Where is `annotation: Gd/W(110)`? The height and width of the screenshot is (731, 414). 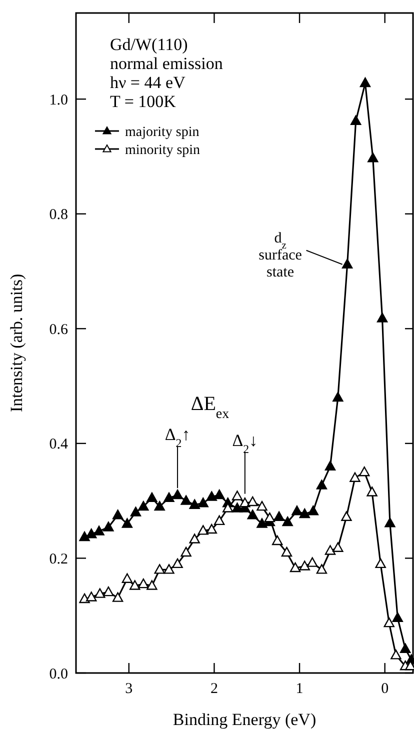 annotation: Gd/W(110) is located at coordinates (149, 44).